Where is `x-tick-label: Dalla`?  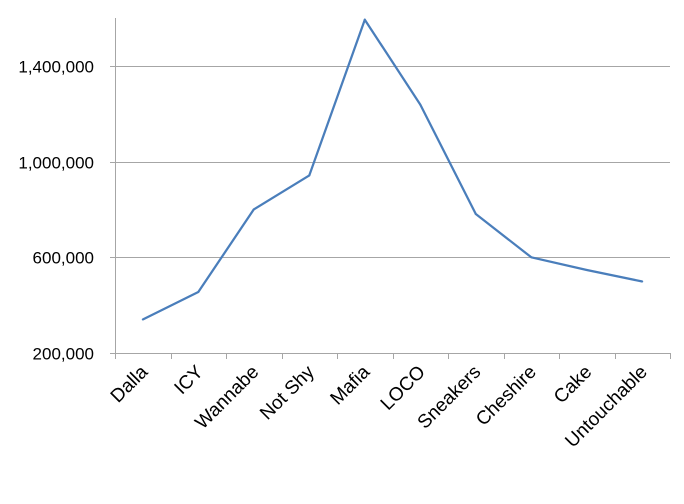 x-tick-label: Dalla is located at coordinates (130, 384).